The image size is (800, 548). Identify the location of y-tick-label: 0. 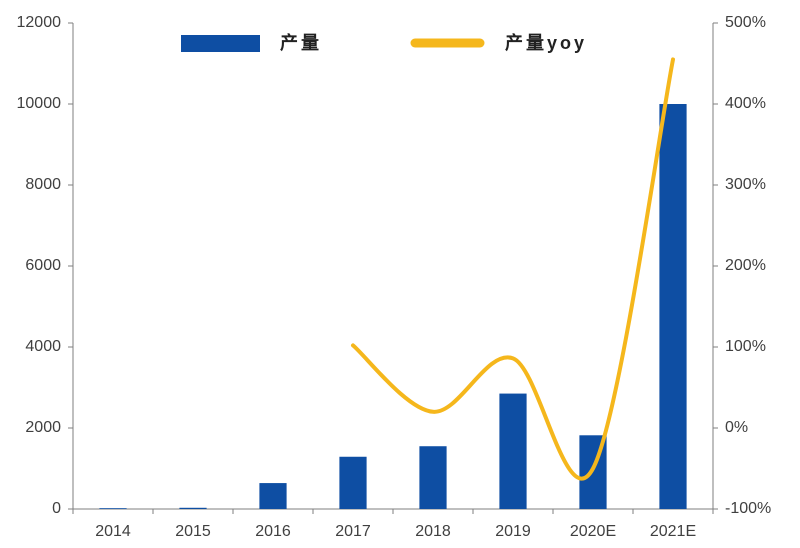
(56, 508).